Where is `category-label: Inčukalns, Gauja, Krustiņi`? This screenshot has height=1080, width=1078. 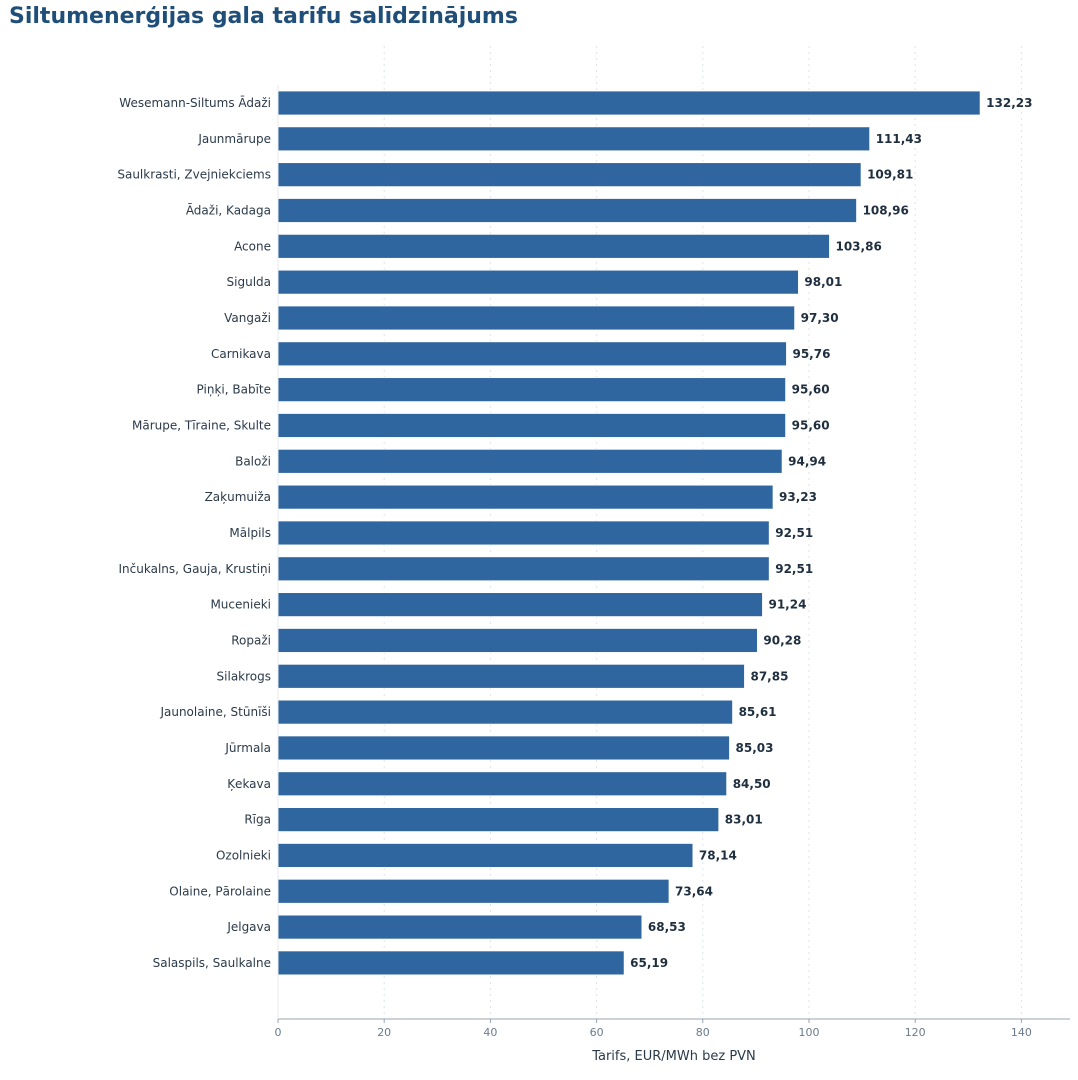
category-label: Inčukalns, Gauja, Krustiņi is located at coordinates (195, 569).